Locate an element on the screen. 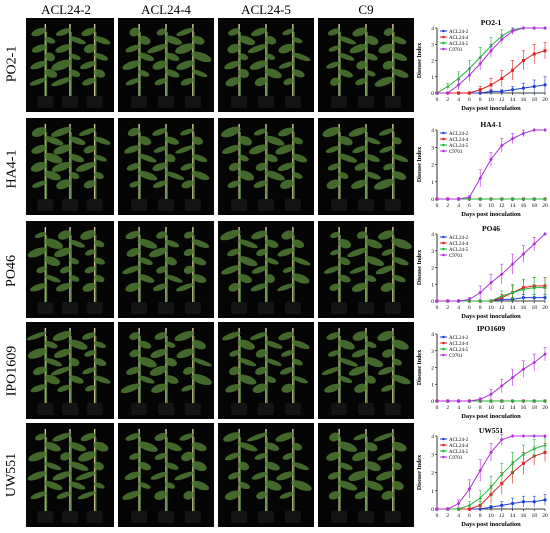  x-tick-label: 10 is located at coordinates (491, 206).